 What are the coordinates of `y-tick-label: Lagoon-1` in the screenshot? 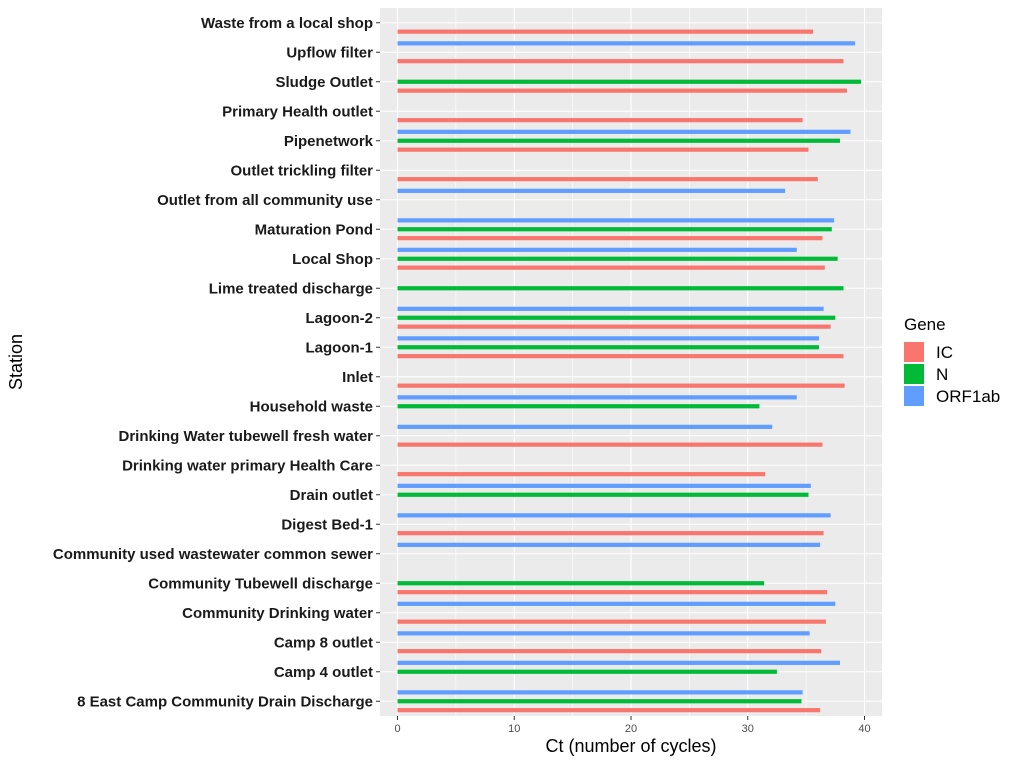 It's located at (340, 347).